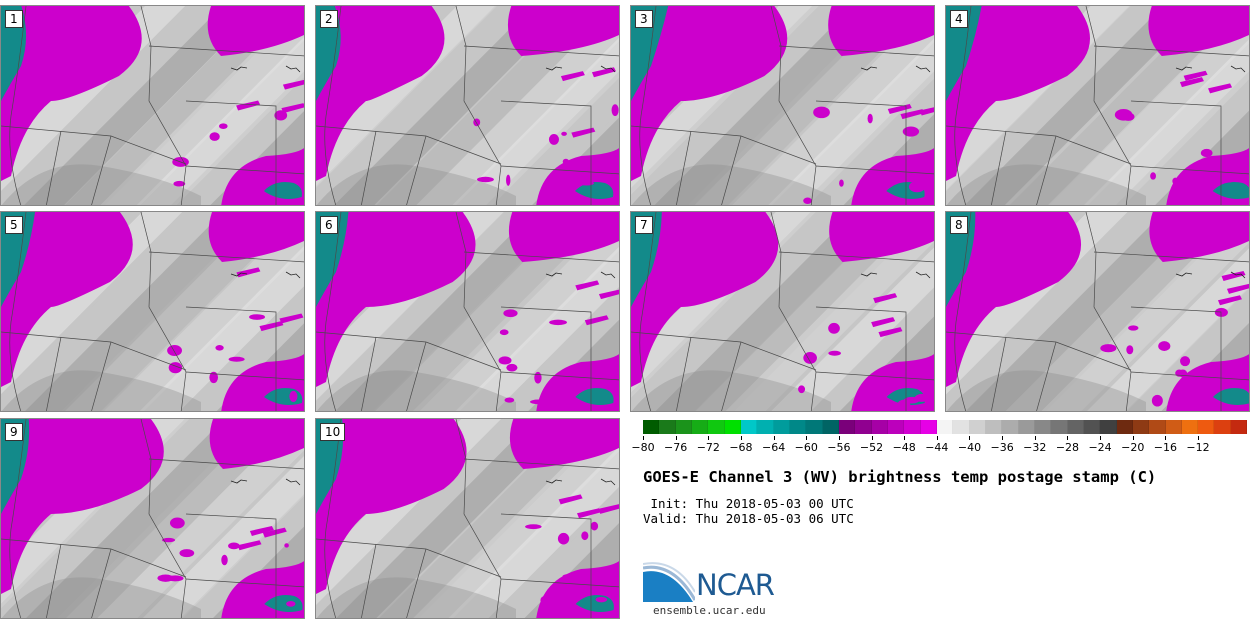 This screenshot has height=619, width=1260. Describe the element at coordinates (467, 311) in the screenshot. I see `postage-stamp-map-6: 6` at that location.